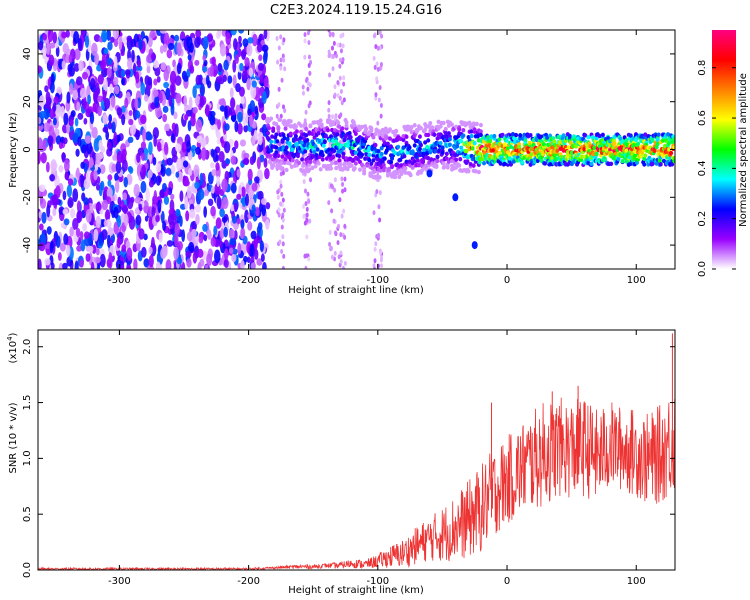  Describe the element at coordinates (12, 347) in the screenshot. I see `snr-scale-factor: (x104)` at that location.